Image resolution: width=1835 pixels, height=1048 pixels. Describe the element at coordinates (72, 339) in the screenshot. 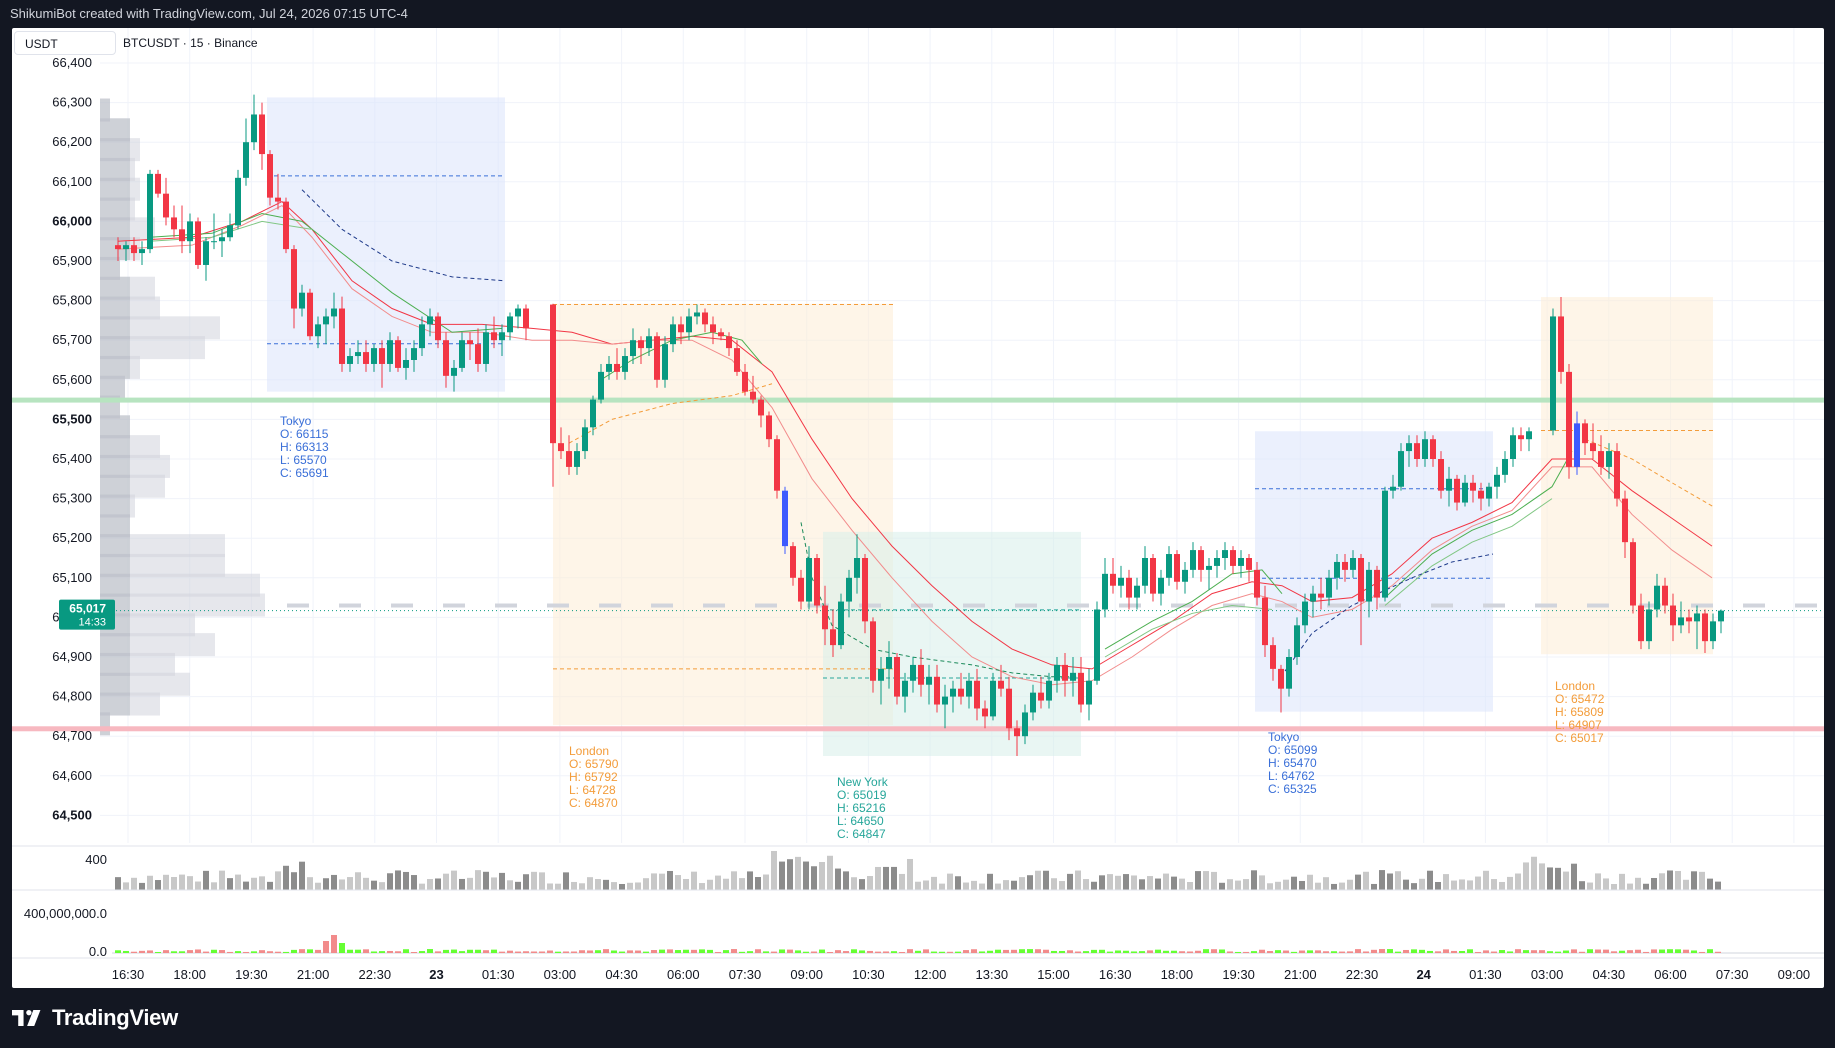

I see `price-axis-label: 65,700` at that location.